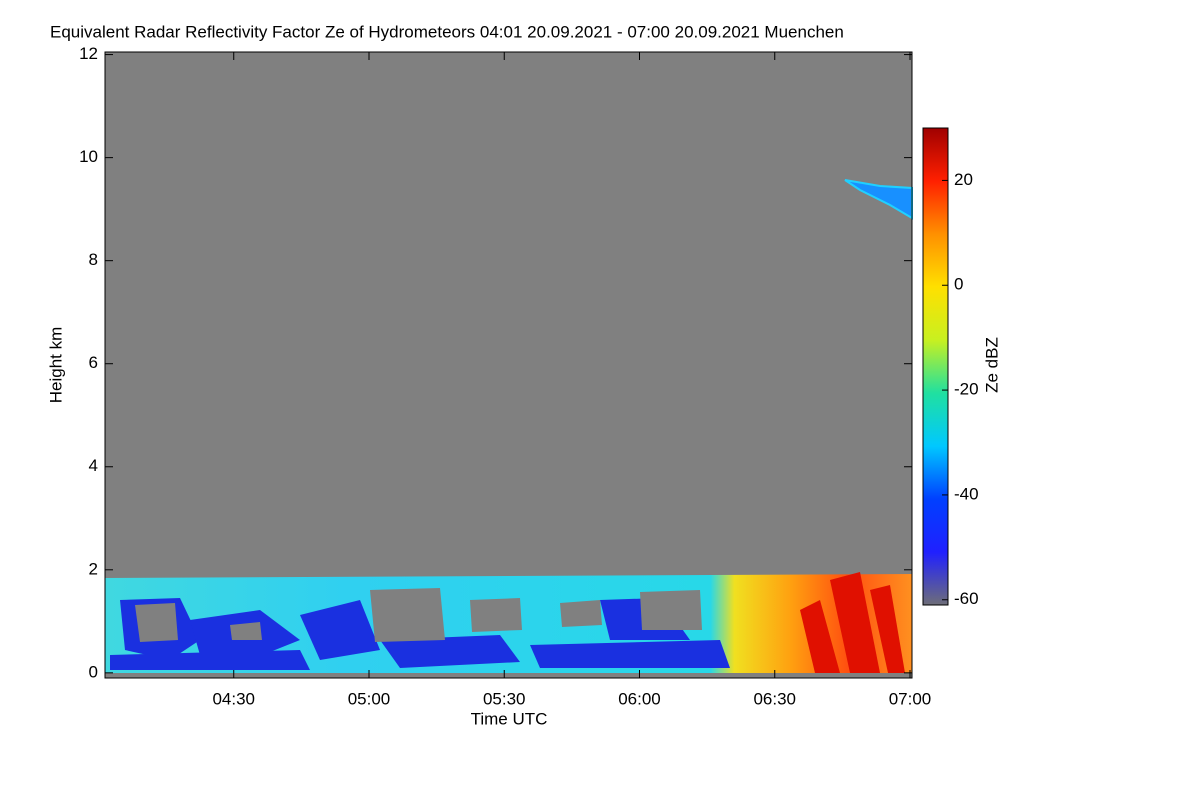 This screenshot has height=800, width=1200. Describe the element at coordinates (910, 698) in the screenshot. I see `x-tick-label: 07:00` at that location.